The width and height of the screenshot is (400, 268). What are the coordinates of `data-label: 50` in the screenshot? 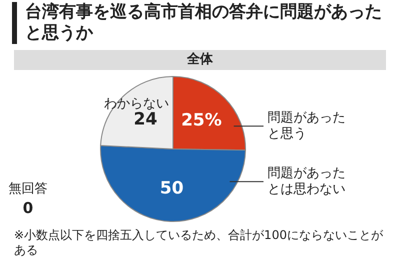 It's located at (172, 188).